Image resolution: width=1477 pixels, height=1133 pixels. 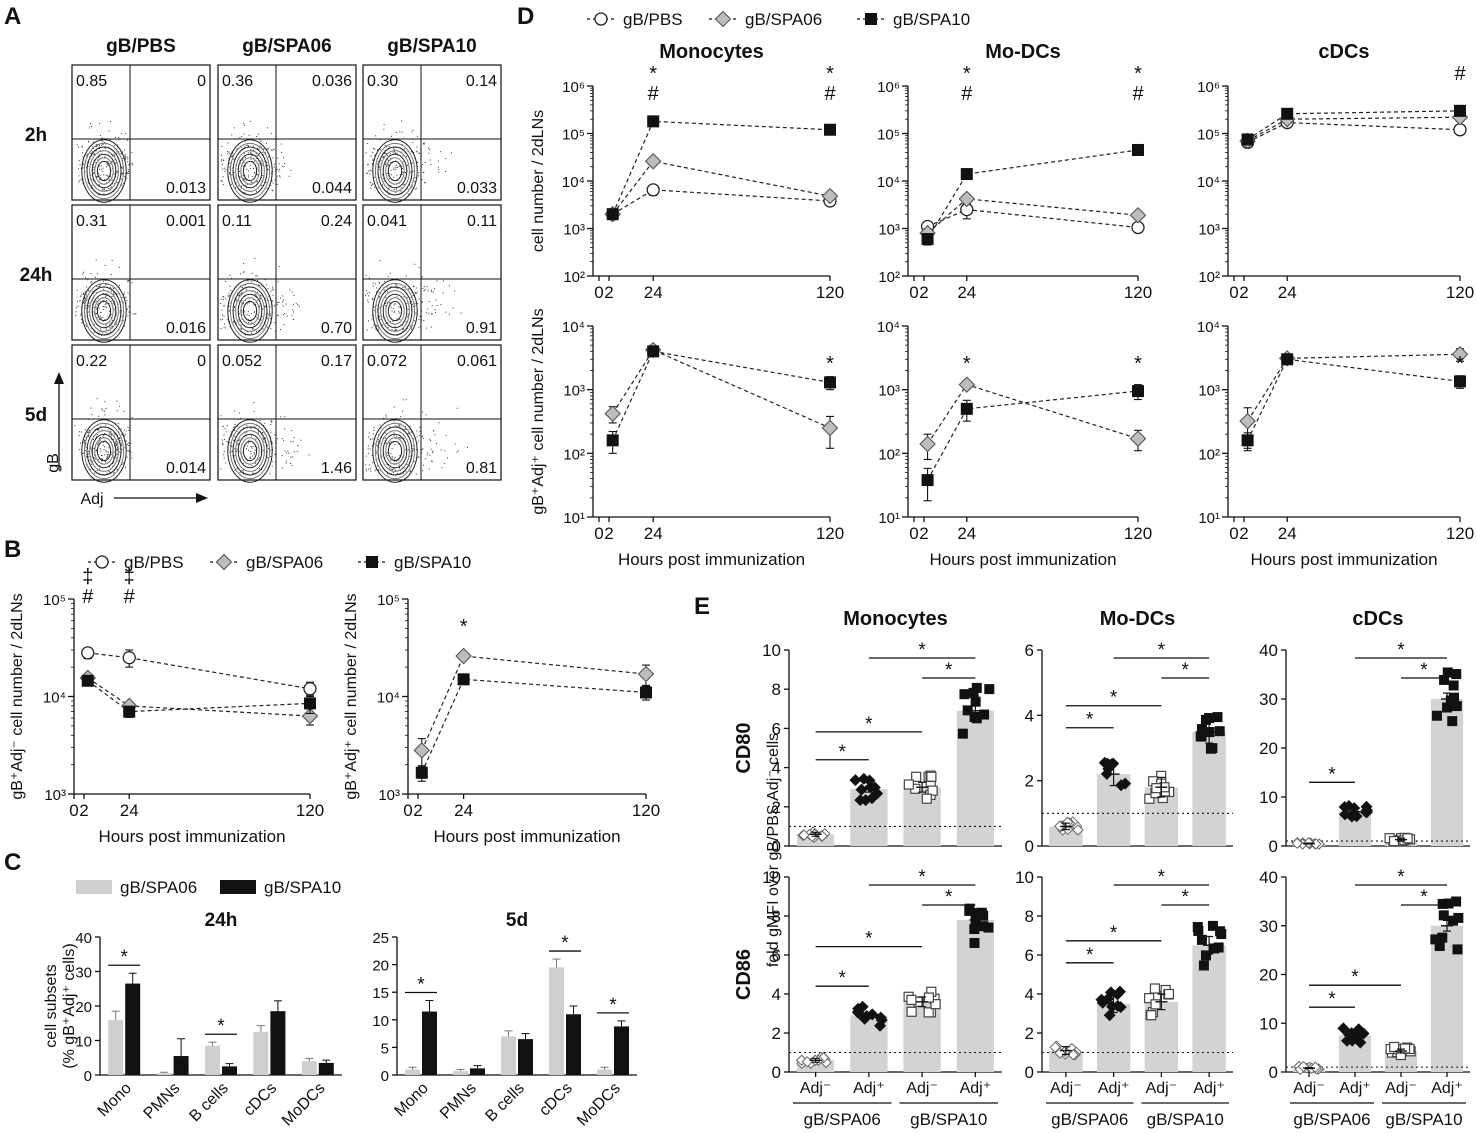 I want to click on series-line, so click(x=1033, y=435).